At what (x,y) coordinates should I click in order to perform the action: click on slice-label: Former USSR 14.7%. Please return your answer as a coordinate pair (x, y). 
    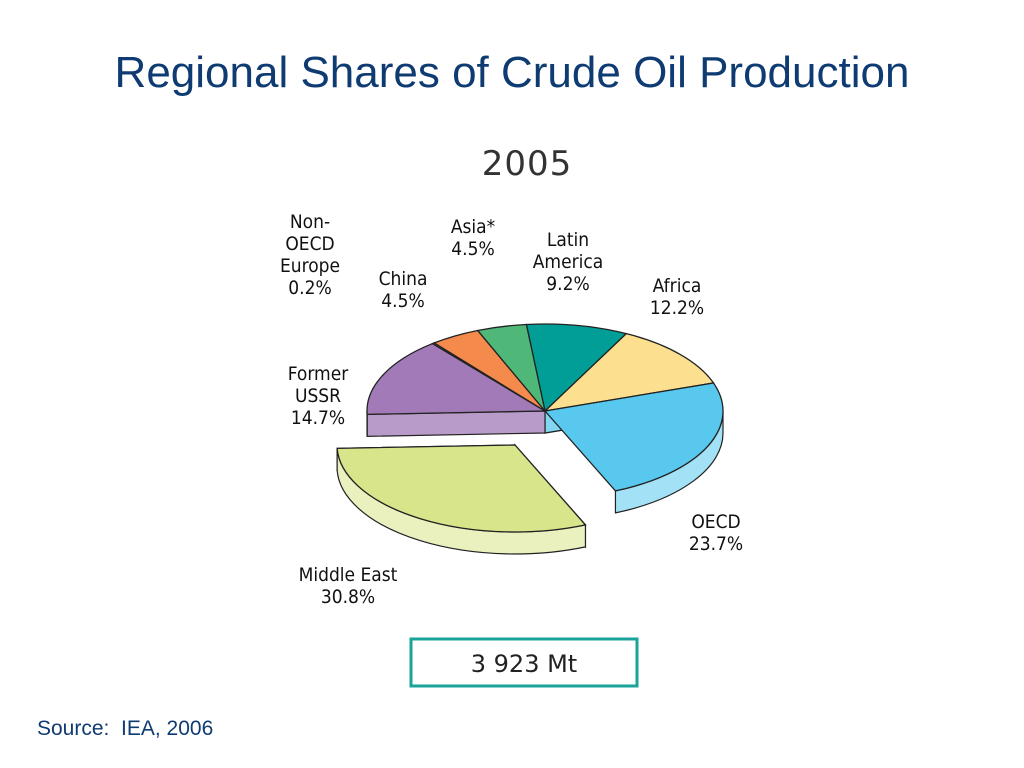
    Looking at the image, I should click on (318, 396).